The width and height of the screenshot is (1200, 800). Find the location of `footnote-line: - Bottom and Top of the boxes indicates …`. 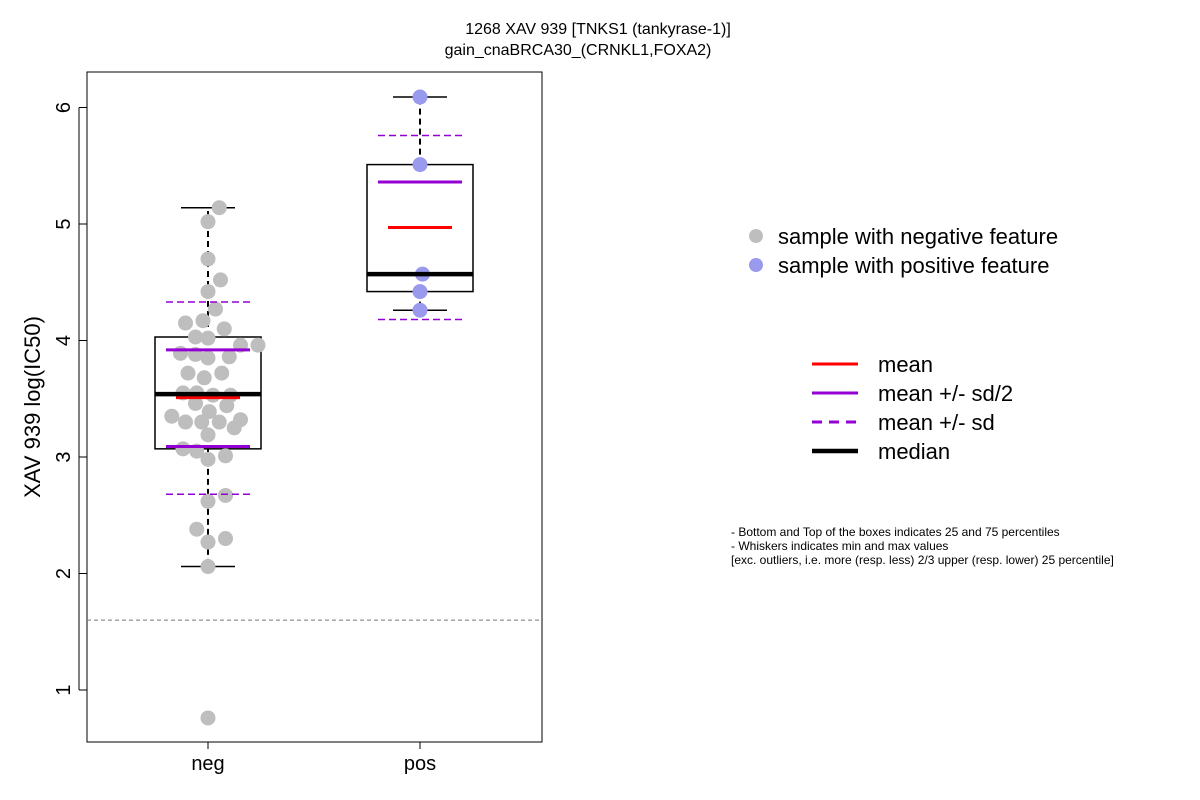

footnote-line: - Bottom and Top of the boxes indicates … is located at coordinates (895, 532).